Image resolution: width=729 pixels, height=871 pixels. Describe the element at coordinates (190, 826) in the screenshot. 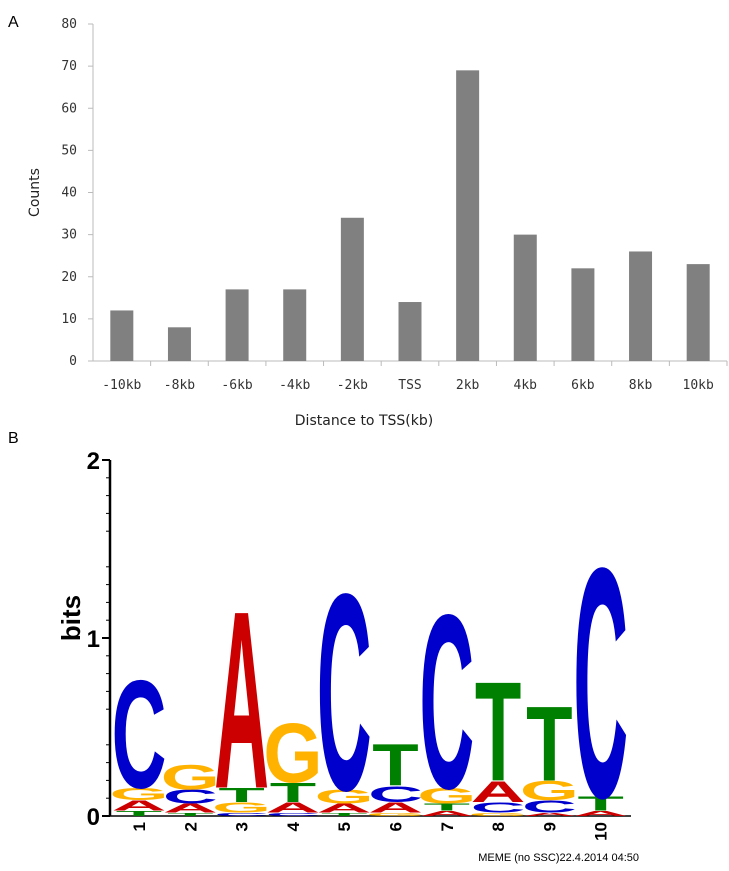

I see `x-tick-label: 2` at that location.